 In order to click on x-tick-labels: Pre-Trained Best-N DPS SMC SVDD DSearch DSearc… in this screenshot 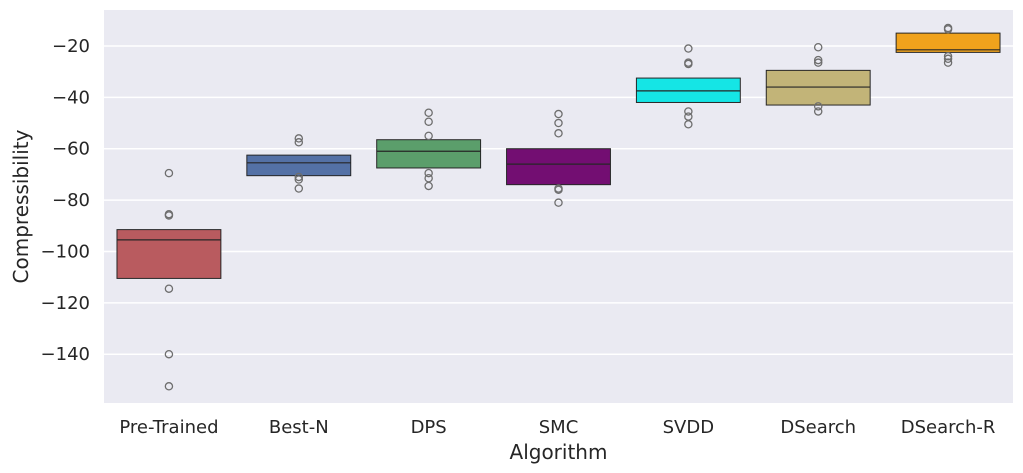, I will do `click(557, 427)`.